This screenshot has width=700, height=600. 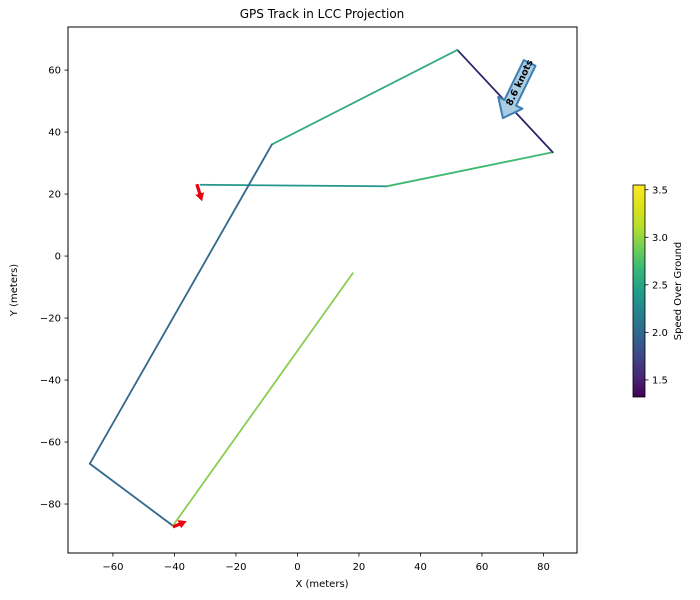 I want to click on y-tick-label: 40, so click(x=54, y=133).